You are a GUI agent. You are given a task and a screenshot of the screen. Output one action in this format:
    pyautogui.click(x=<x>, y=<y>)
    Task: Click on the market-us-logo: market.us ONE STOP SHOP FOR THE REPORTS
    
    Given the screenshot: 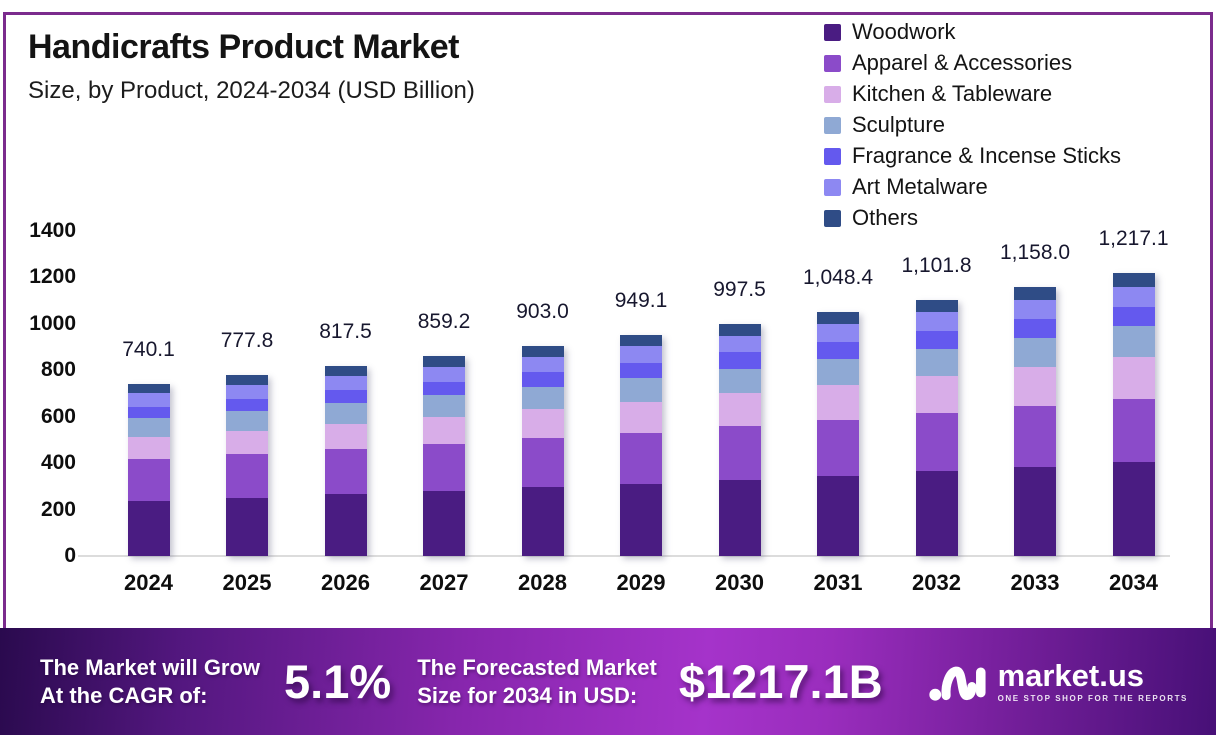 What is the action you would take?
    pyautogui.click(x=1058, y=682)
    